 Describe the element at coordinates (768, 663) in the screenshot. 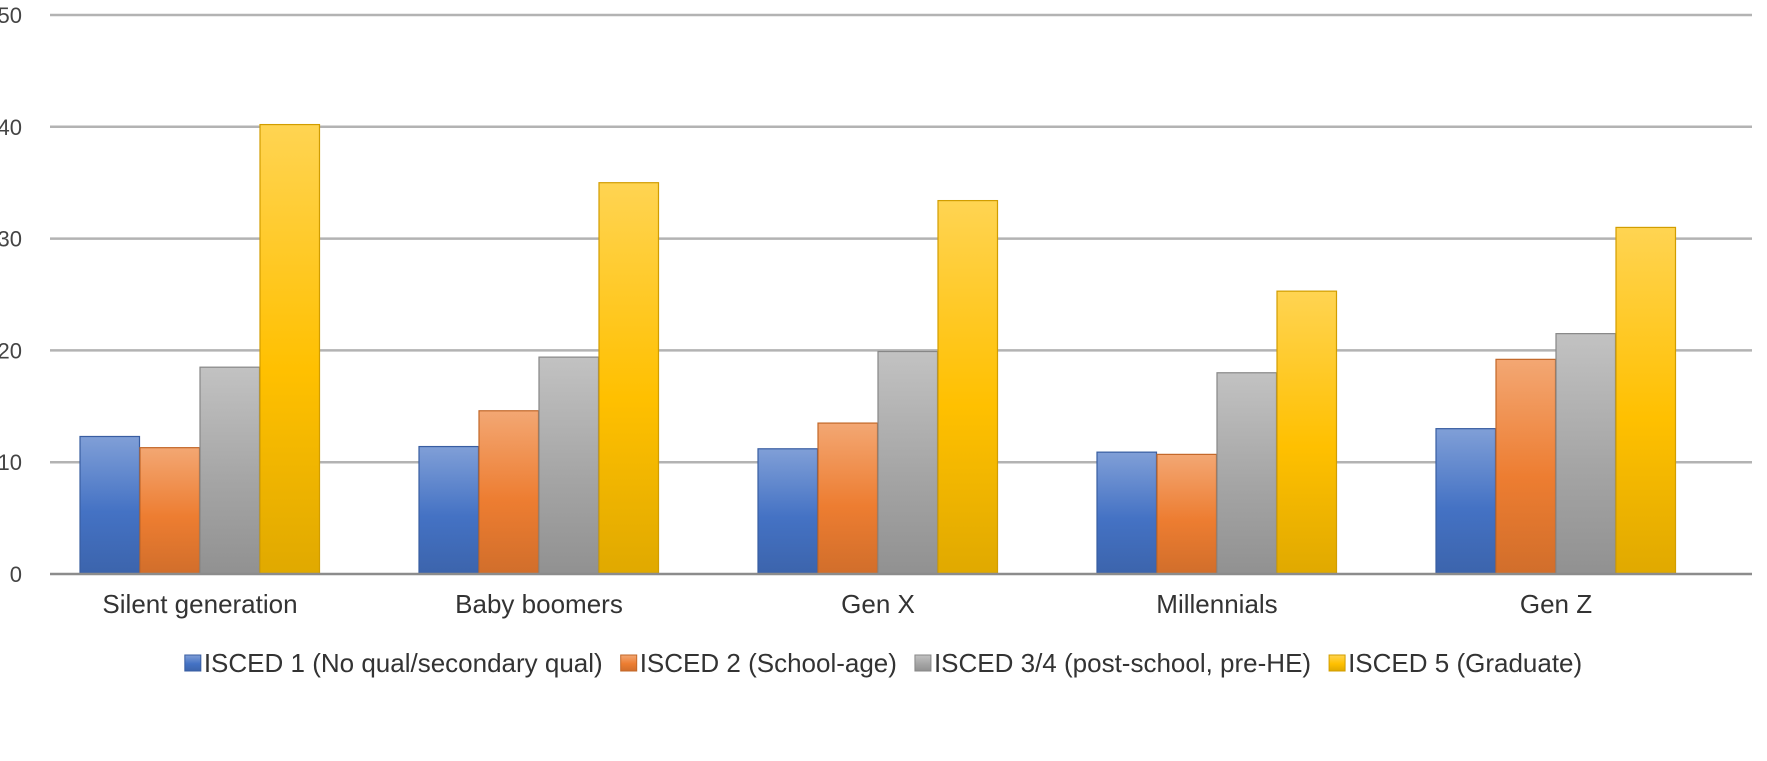

I see `legend-label: ISCED 2 (School-age)` at that location.